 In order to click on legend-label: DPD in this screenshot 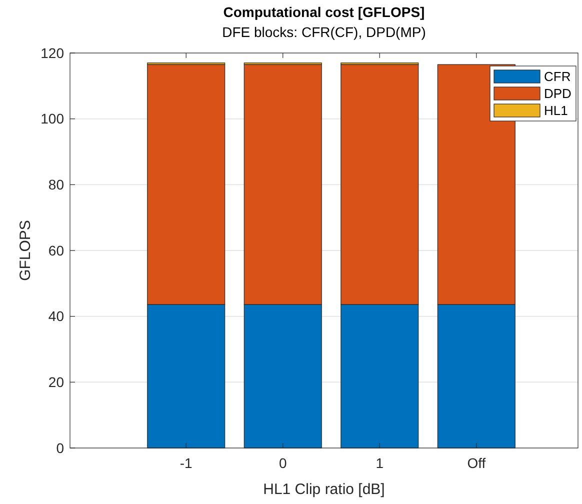, I will do `click(558, 94)`.